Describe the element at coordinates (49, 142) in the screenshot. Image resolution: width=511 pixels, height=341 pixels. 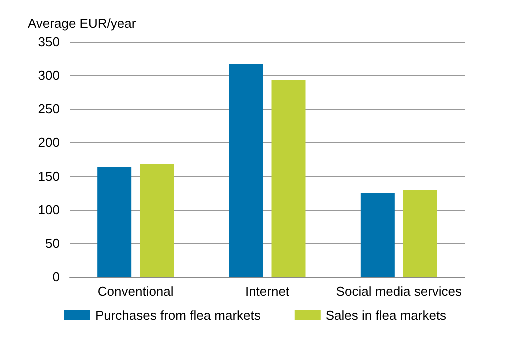
I see `y-tick-label: 200` at that location.